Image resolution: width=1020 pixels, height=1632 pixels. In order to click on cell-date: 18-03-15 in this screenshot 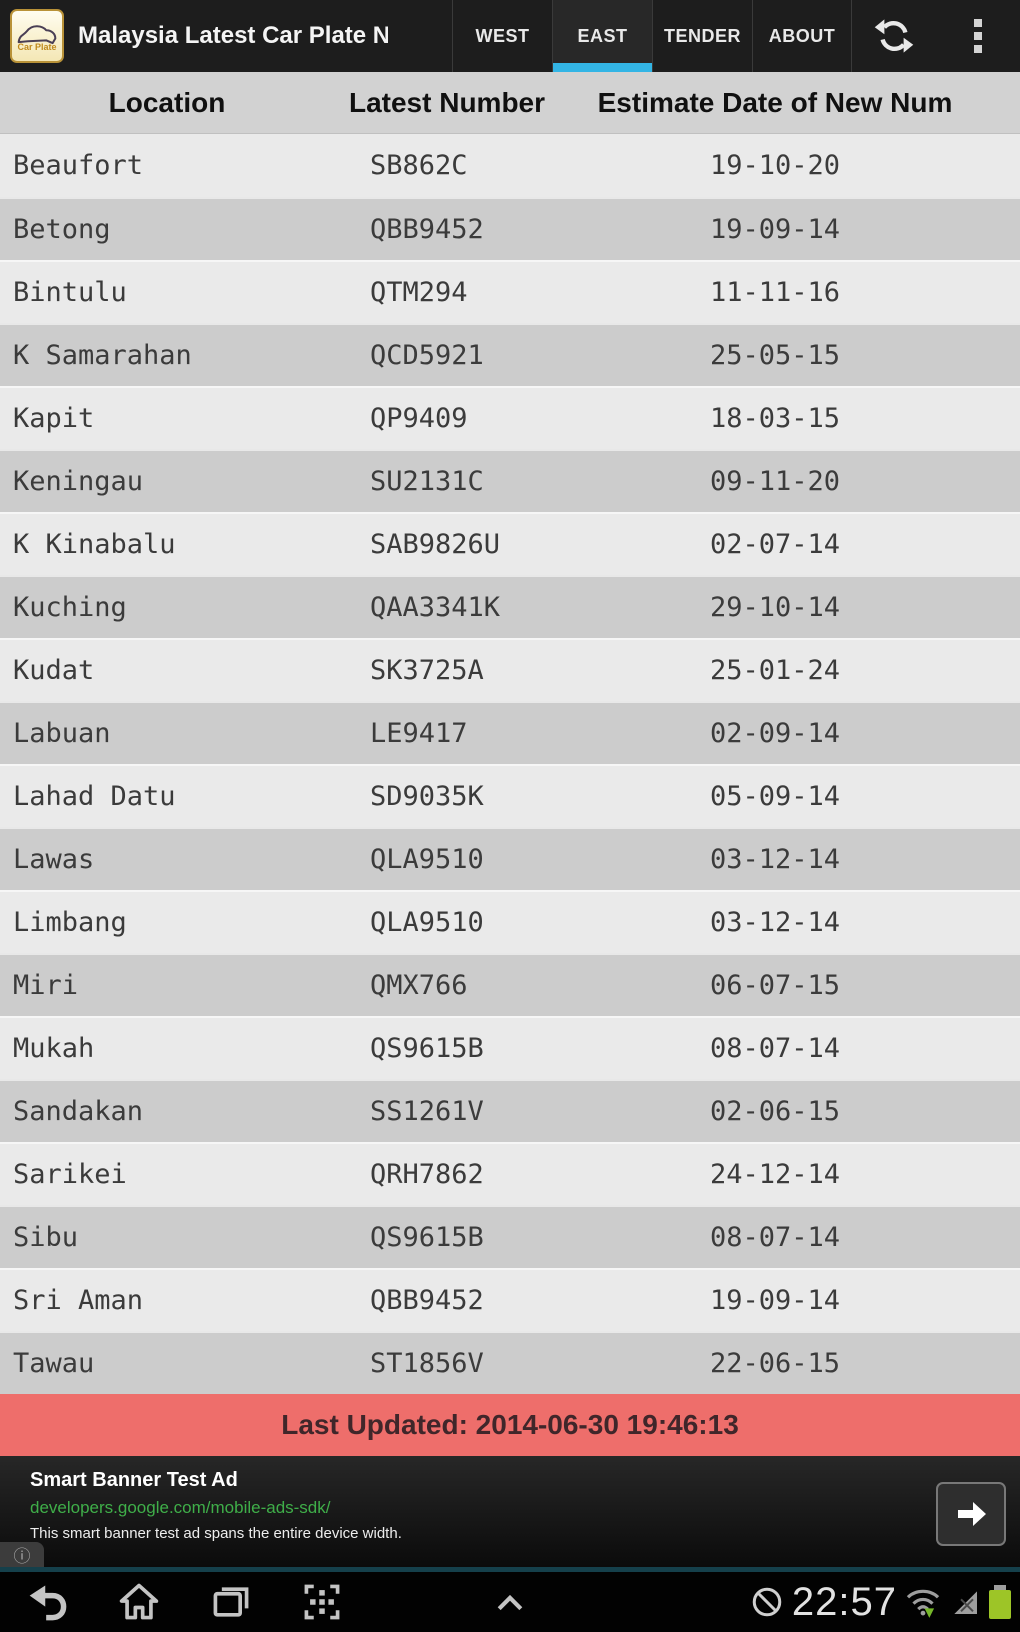, I will do `click(775, 418)`.